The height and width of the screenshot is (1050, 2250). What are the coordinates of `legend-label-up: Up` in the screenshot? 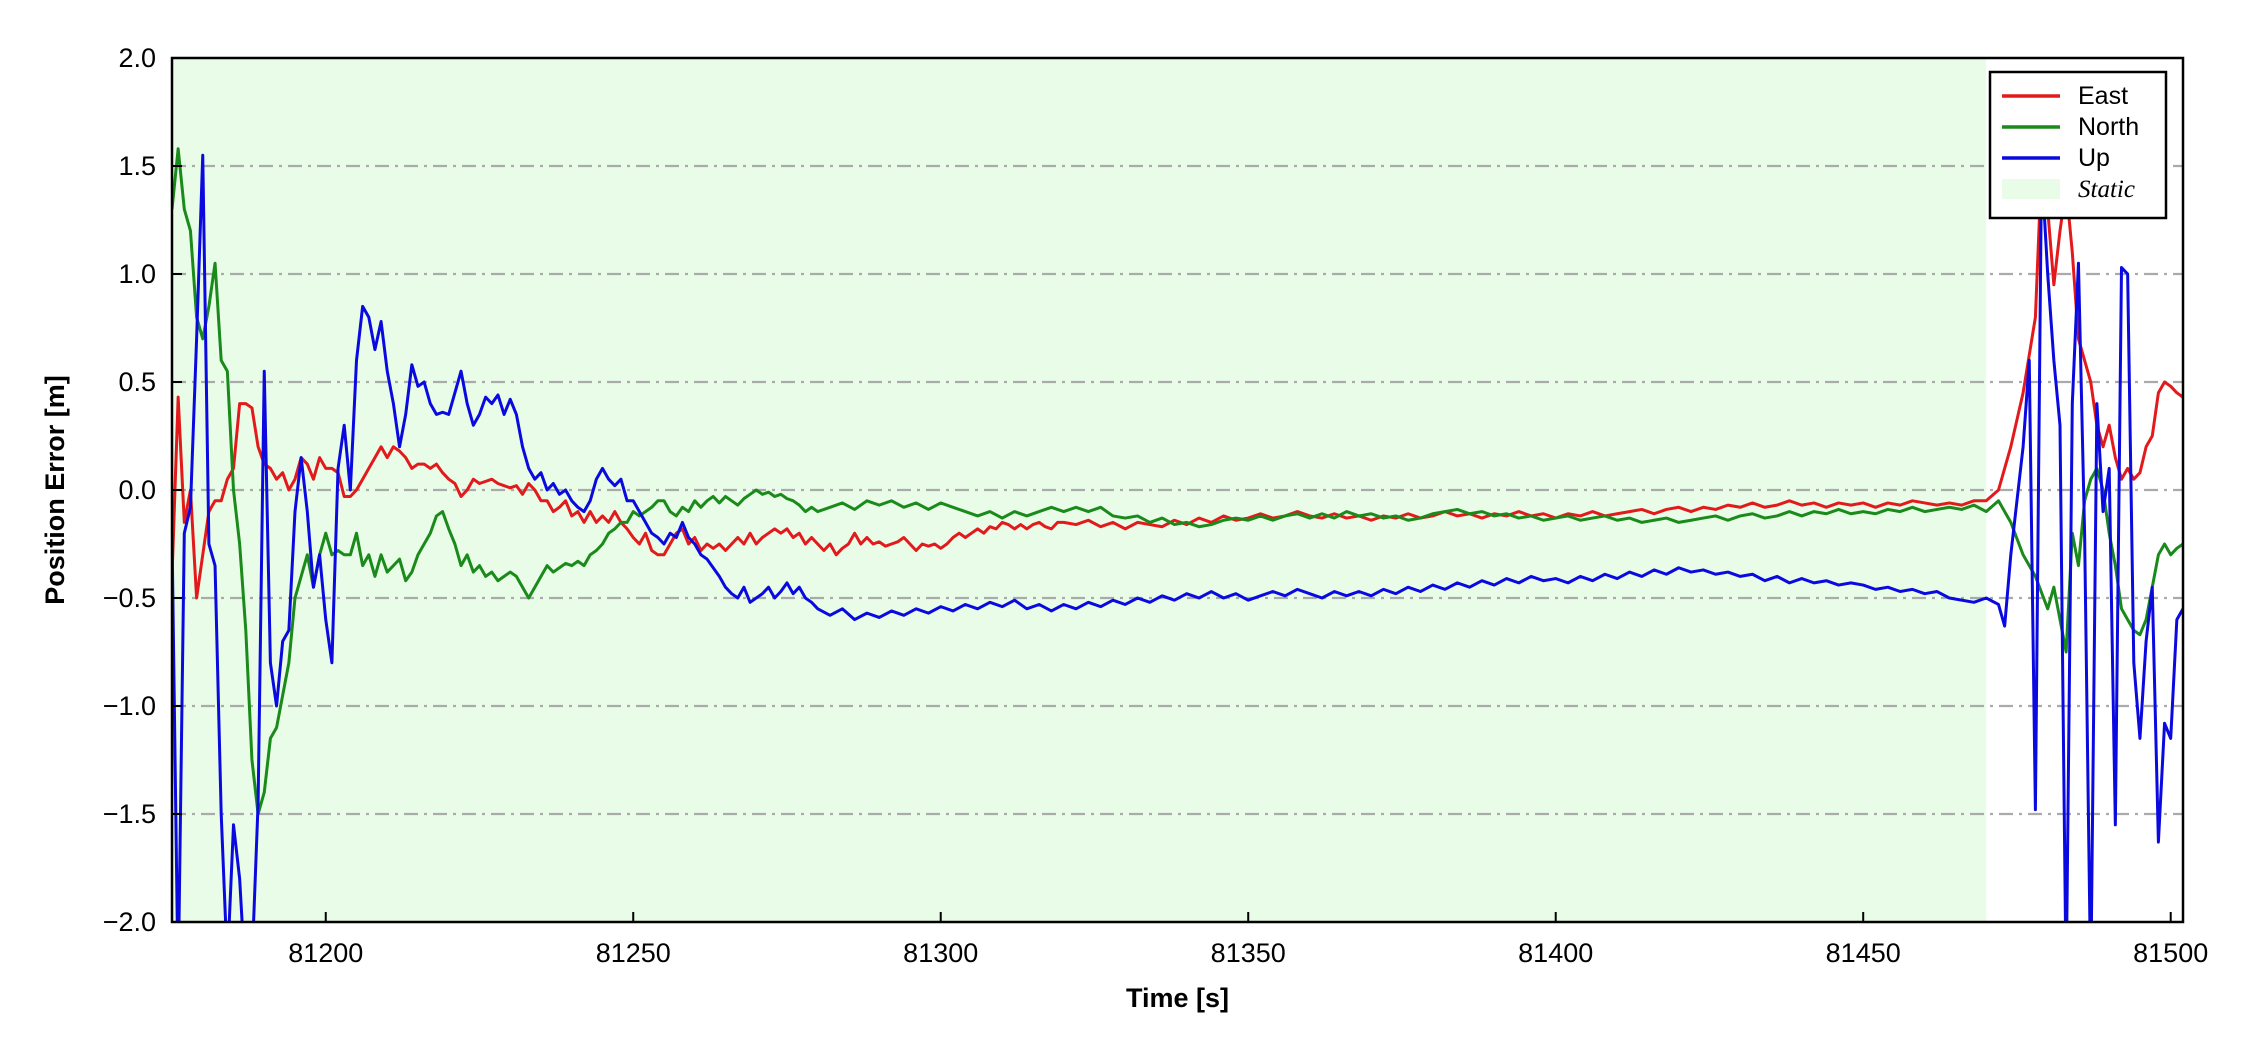 It's located at (2094, 158).